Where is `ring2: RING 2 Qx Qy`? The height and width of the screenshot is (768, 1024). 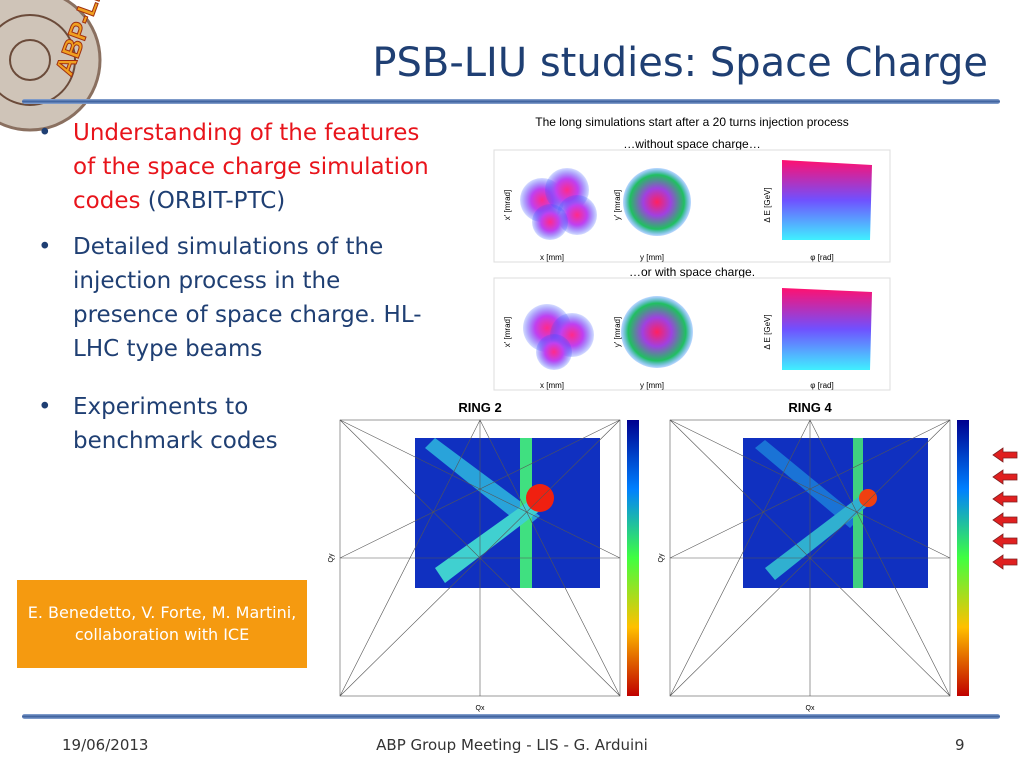
ring2: RING 2 Qx Qy is located at coordinates (483, 556).